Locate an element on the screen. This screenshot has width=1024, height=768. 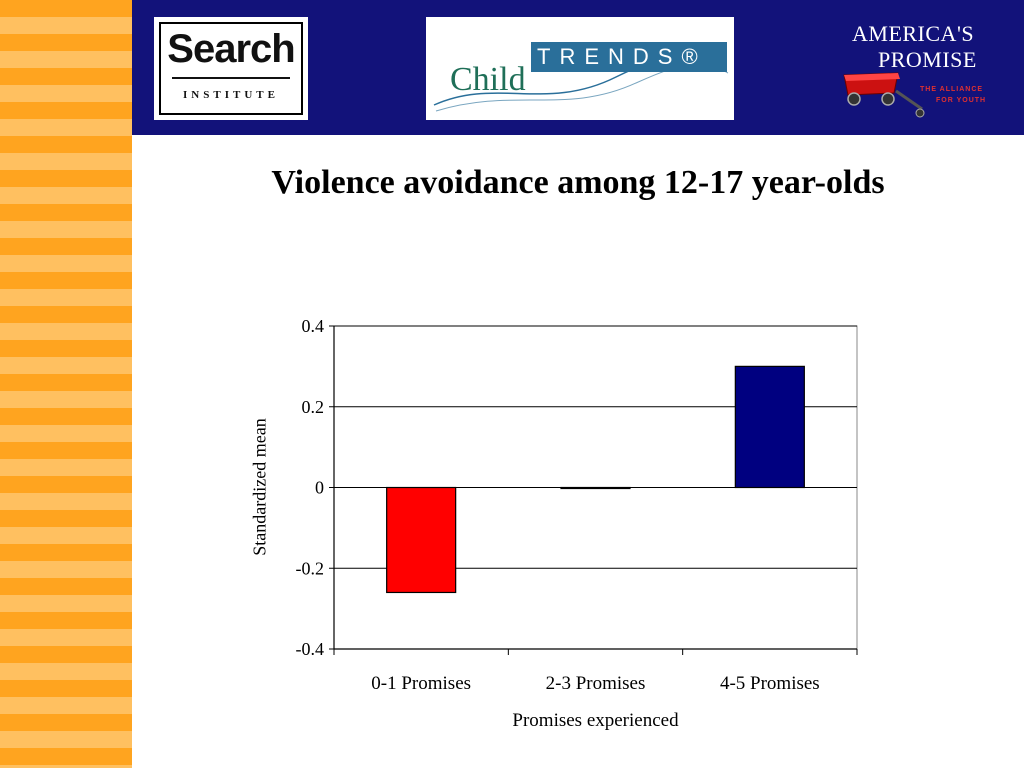
americas-promise-logo: AMERICA'S PROMISE THE ALLIANCE FOR YOUTH is located at coordinates (917, 69).